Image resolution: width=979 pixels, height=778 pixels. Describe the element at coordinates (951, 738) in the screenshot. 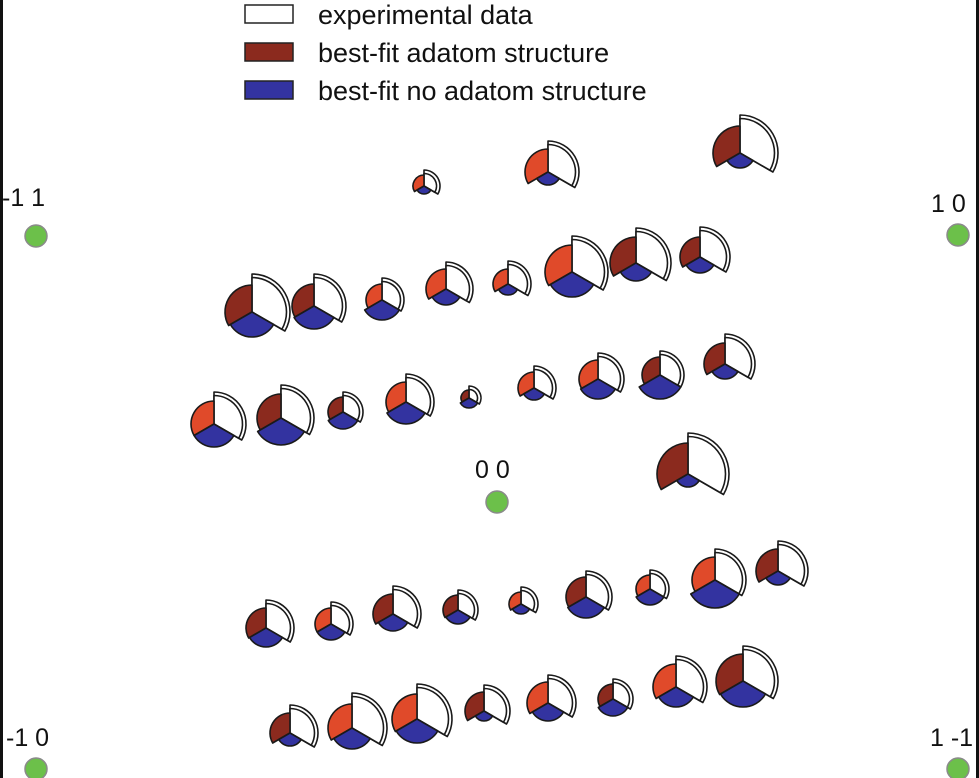

I see `spot-label-1-m1: 1 -1` at that location.